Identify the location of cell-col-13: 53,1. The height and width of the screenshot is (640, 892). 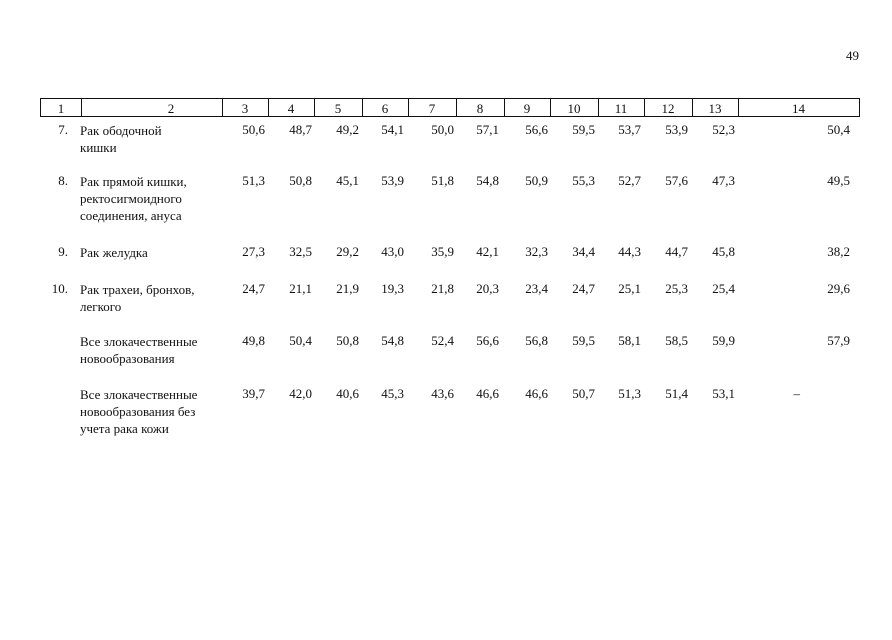
(723, 393).